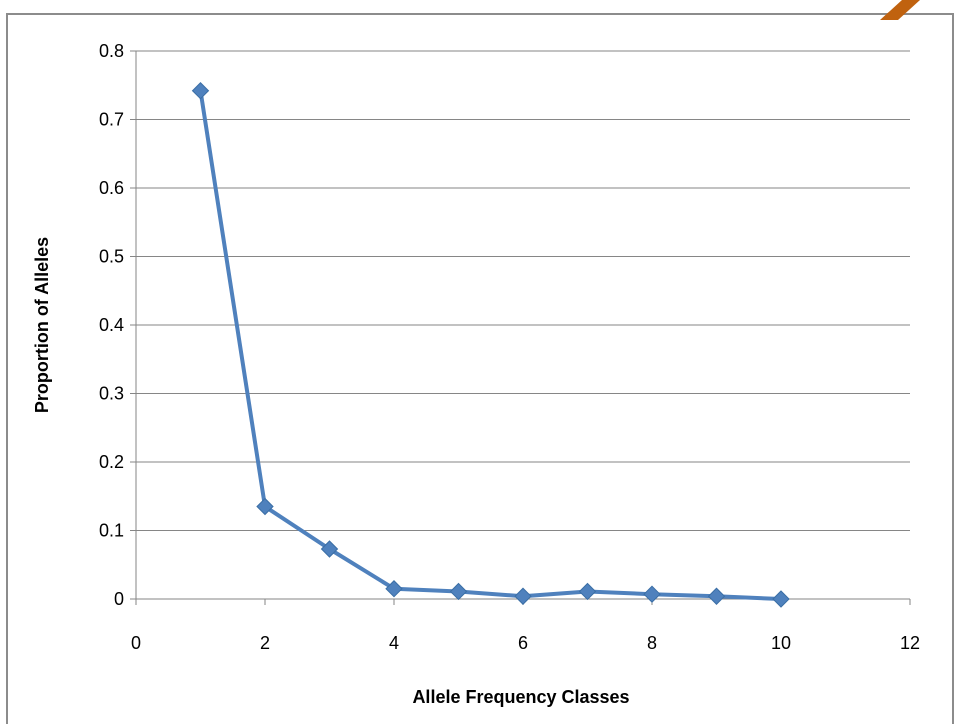  What do you see at coordinates (111, 462) in the screenshot?
I see `y-tick-label-2: 0.2` at bounding box center [111, 462].